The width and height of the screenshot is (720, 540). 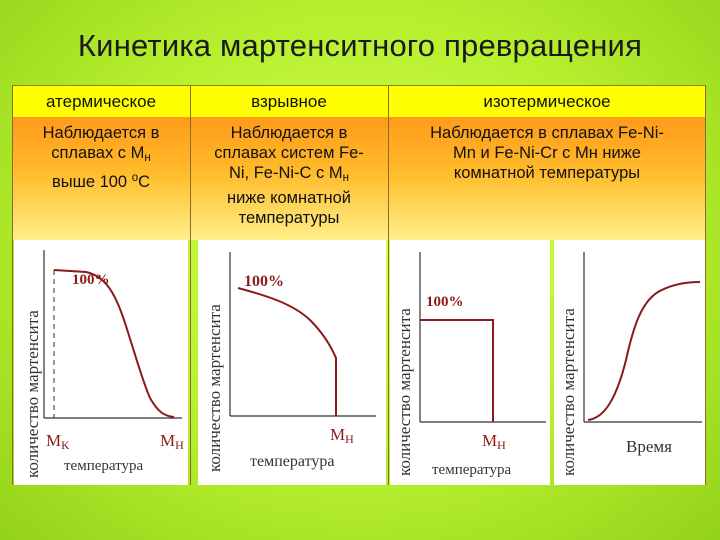 What do you see at coordinates (342, 435) in the screenshot?
I see `graph2-mn-label: МН` at bounding box center [342, 435].